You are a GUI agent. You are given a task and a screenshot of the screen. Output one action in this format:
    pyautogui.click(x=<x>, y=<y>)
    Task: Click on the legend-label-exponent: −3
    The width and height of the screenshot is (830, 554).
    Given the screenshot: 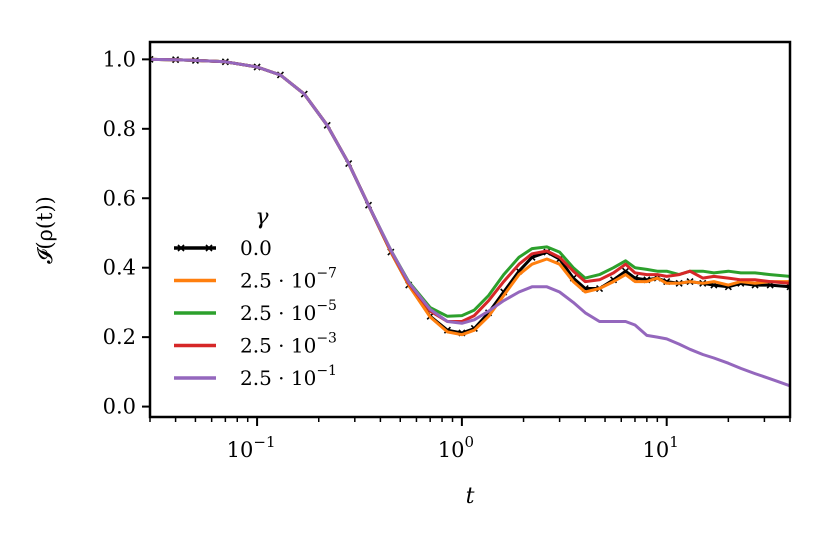 What is the action you would take?
    pyautogui.click(x=326, y=339)
    